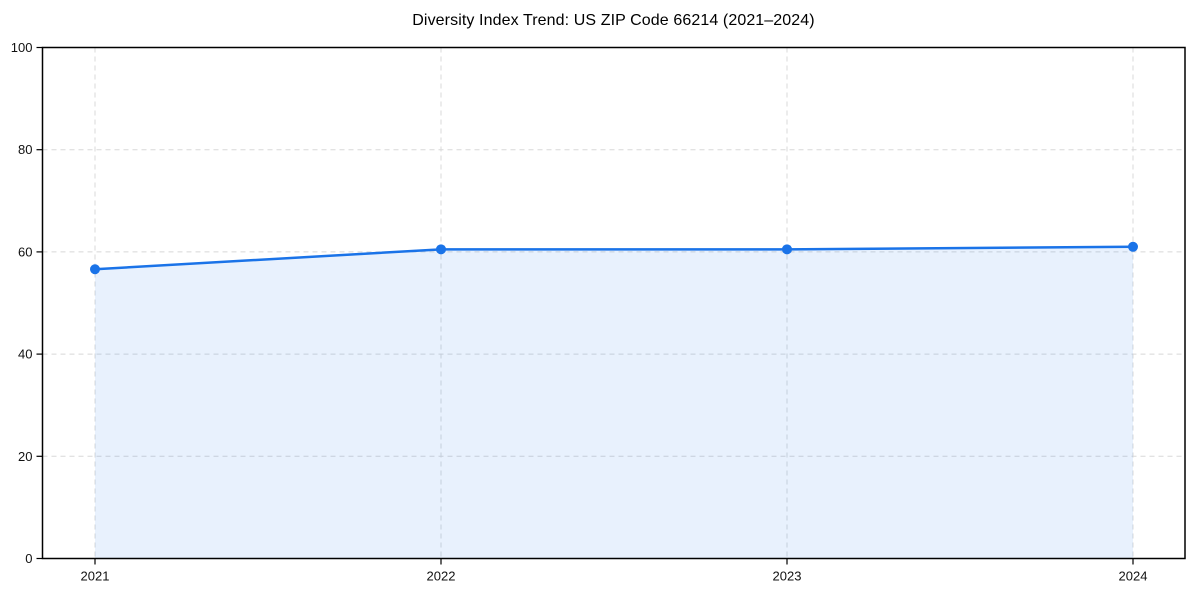 The width and height of the screenshot is (1200, 600). What do you see at coordinates (787, 576) in the screenshot?
I see `x-tick-label: 2023` at bounding box center [787, 576].